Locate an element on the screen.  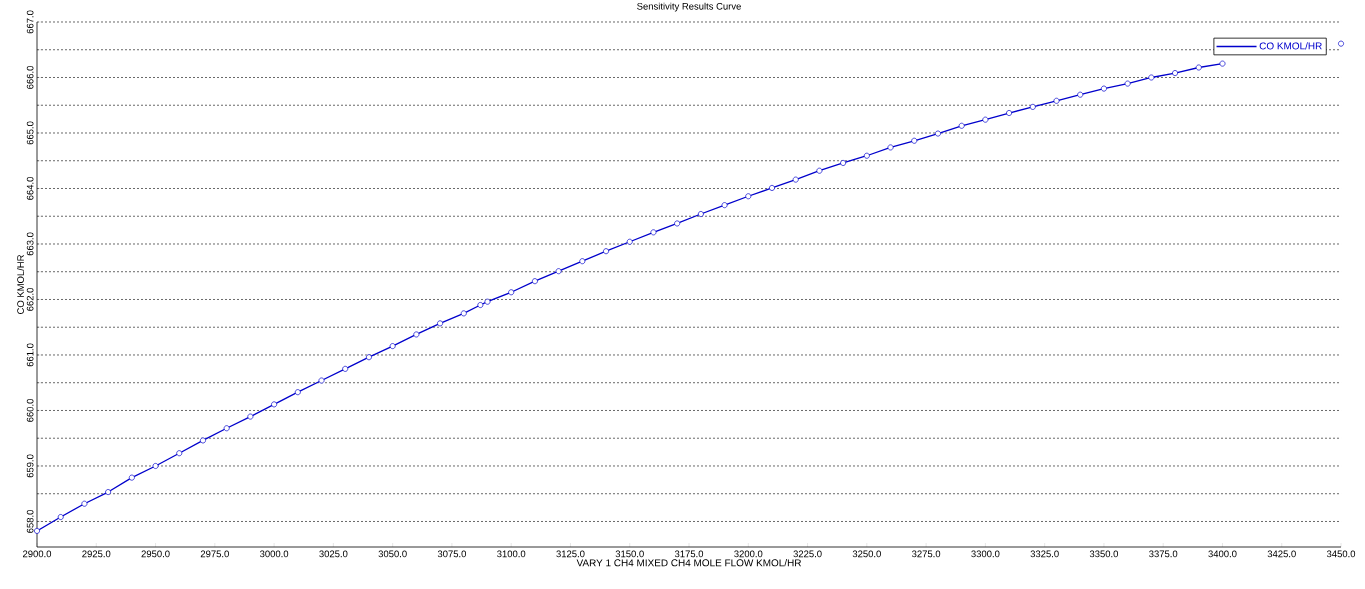
chart-title: Sensitivity Results Curve is located at coordinates (689, 7).